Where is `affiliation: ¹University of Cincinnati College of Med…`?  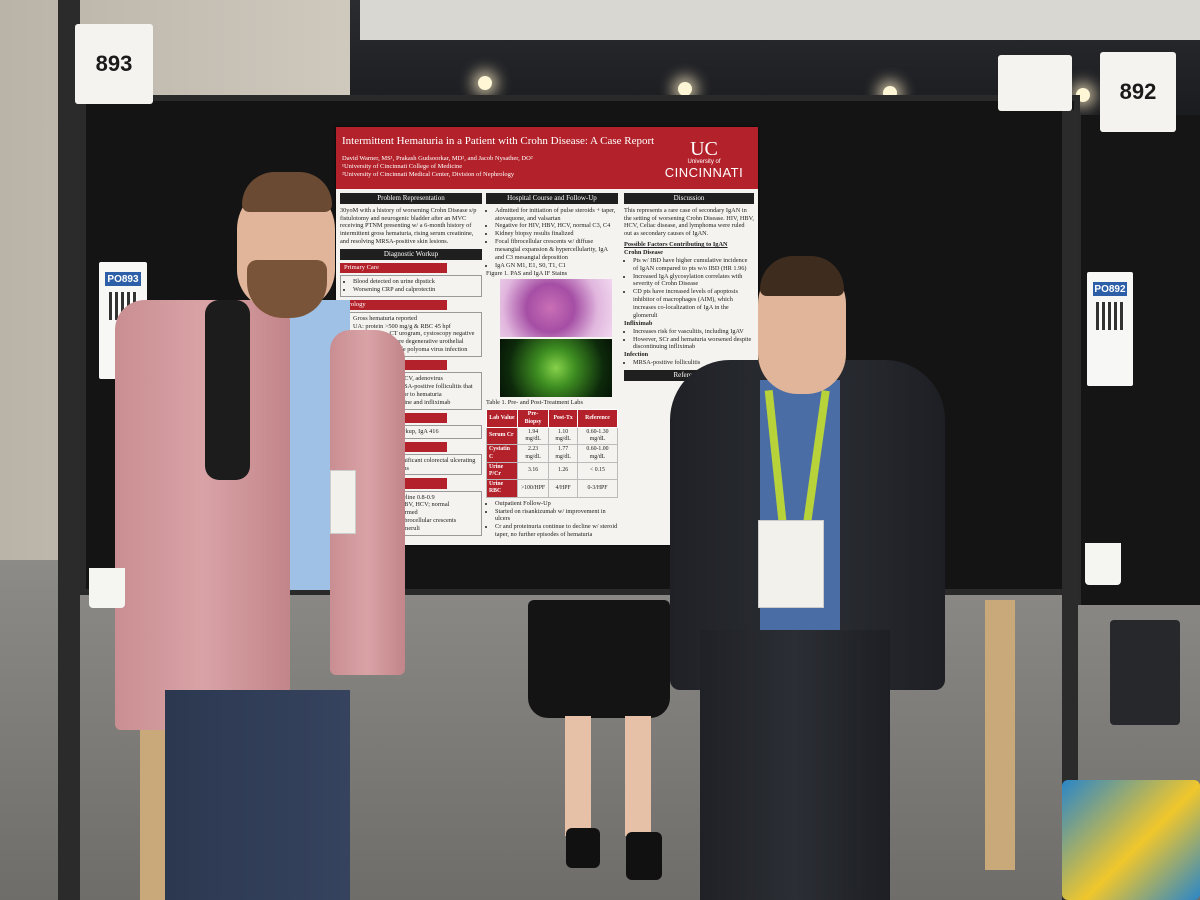
affiliation: ¹University of Cincinnati College of Med… is located at coordinates (402, 167).